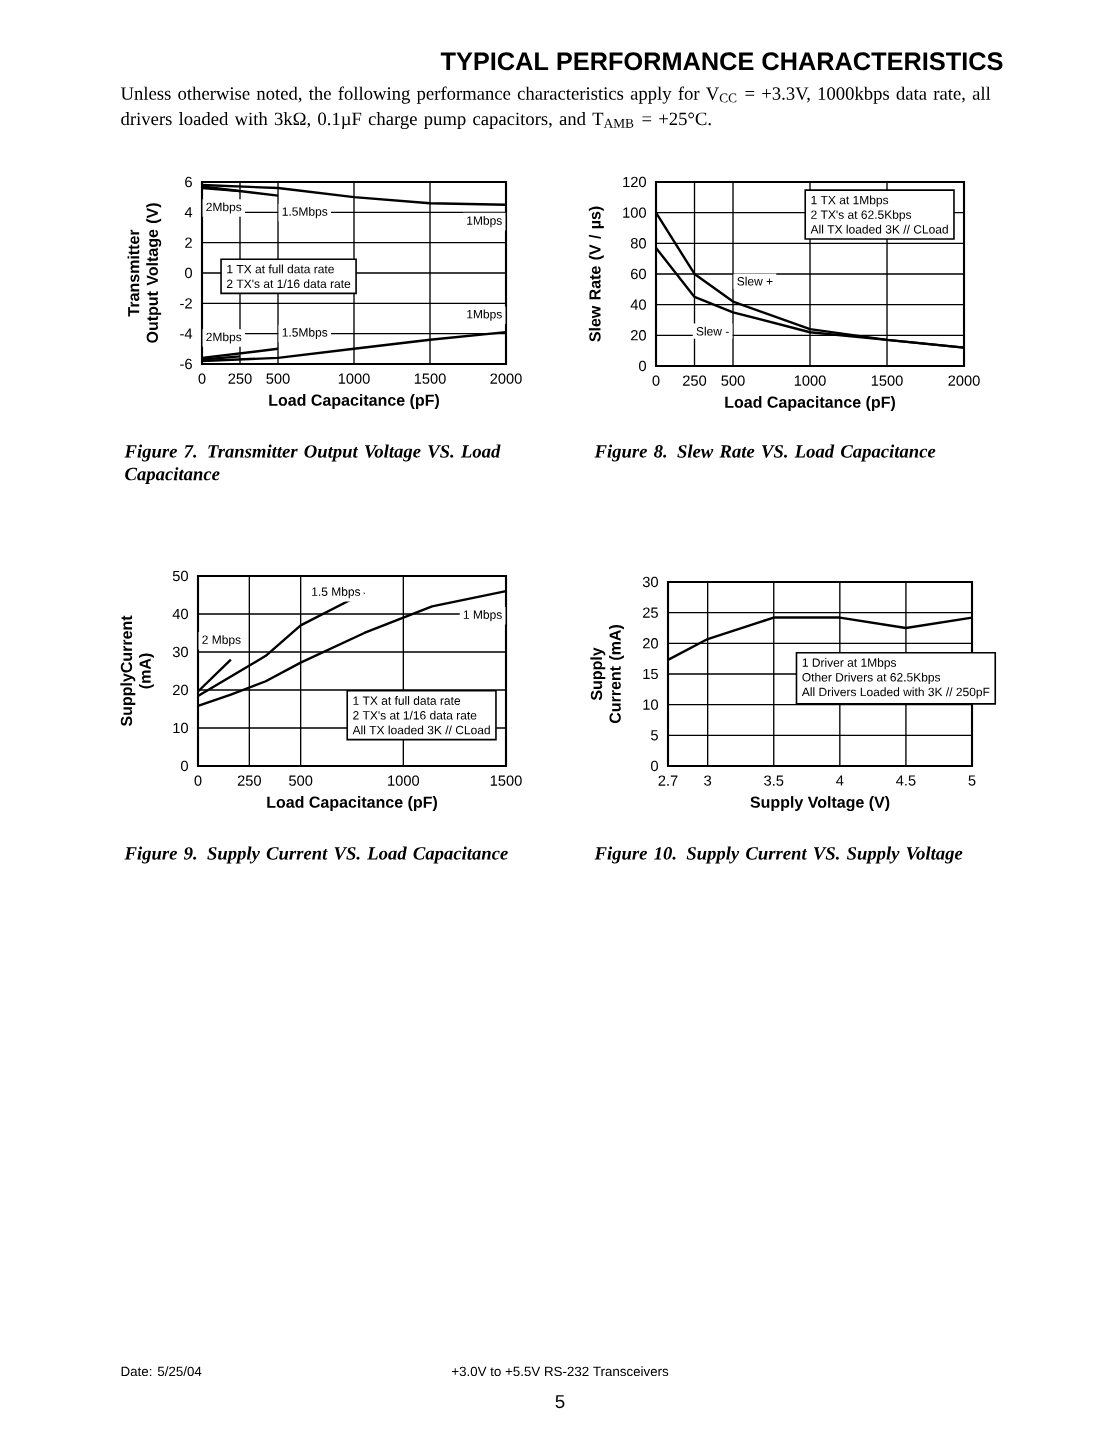 Image resolution: width=1120 pixels, height=1440 pixels. Describe the element at coordinates (607, 674) in the screenshot. I see `y-axis-title: Supply Current (mA)` at that location.